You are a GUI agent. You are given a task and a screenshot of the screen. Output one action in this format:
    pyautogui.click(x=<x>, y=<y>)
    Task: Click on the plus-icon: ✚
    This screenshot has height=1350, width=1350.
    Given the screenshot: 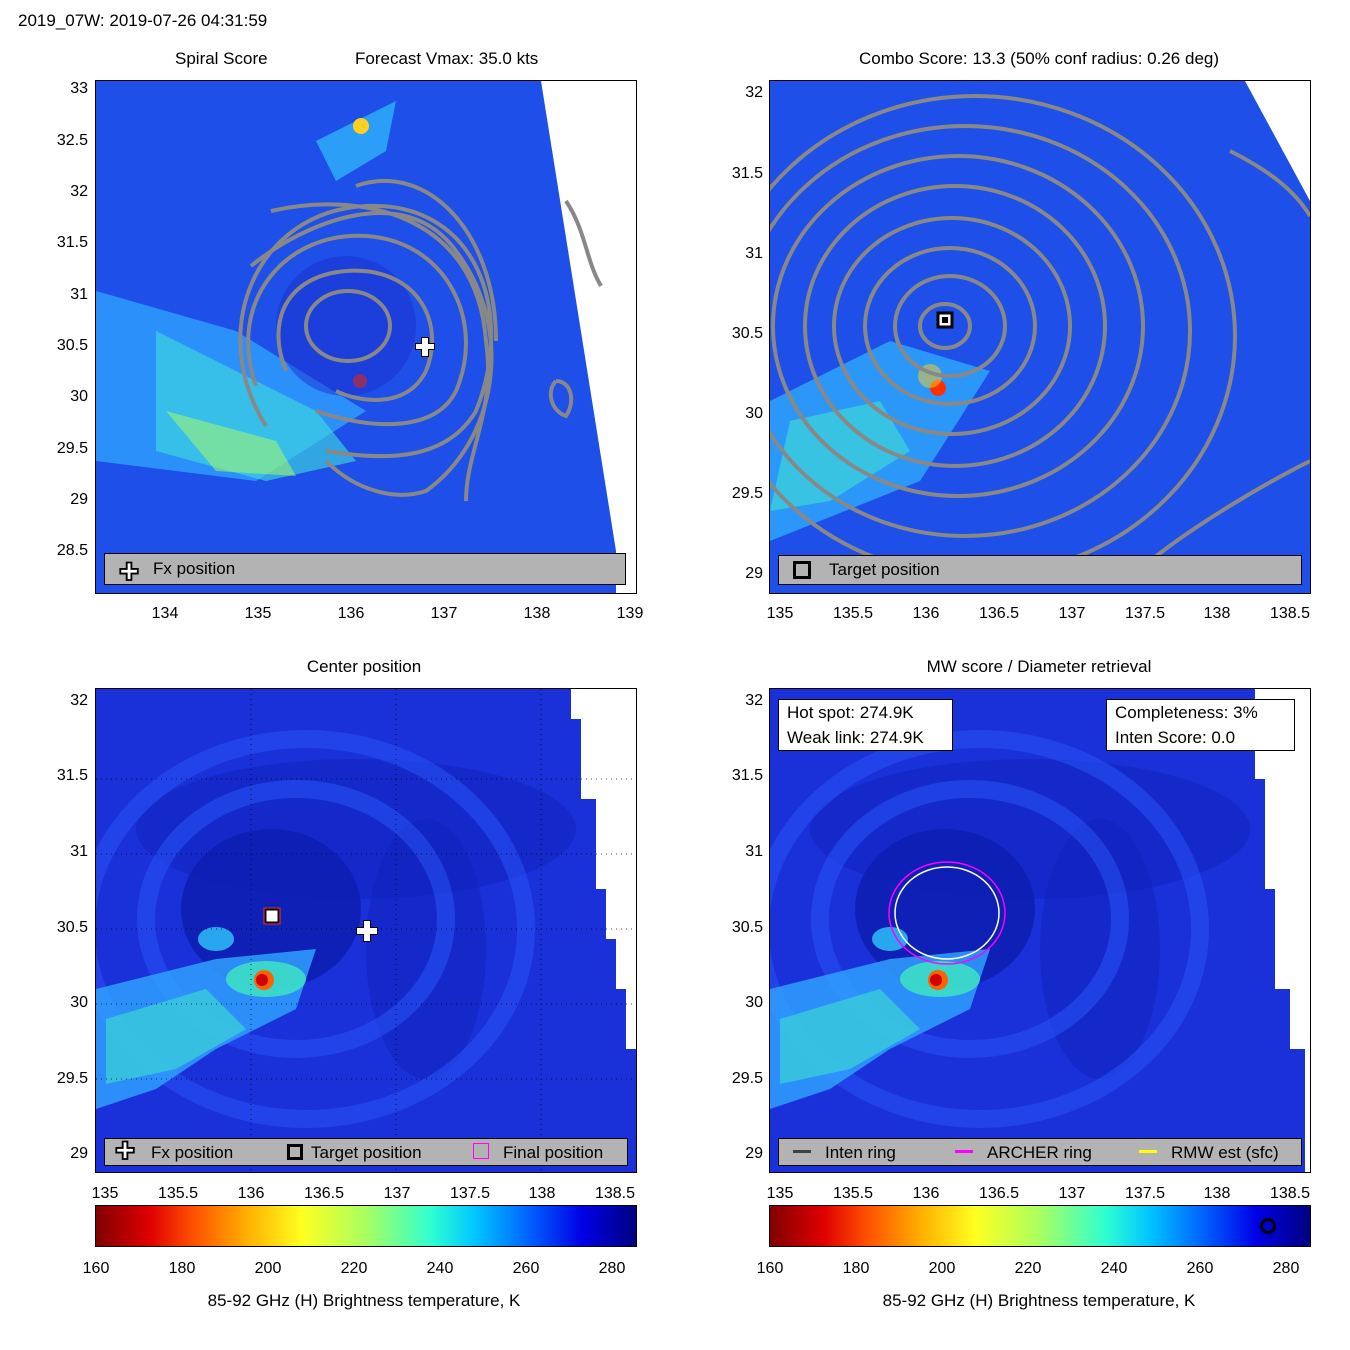 What is the action you would take?
    pyautogui.click(x=129, y=573)
    